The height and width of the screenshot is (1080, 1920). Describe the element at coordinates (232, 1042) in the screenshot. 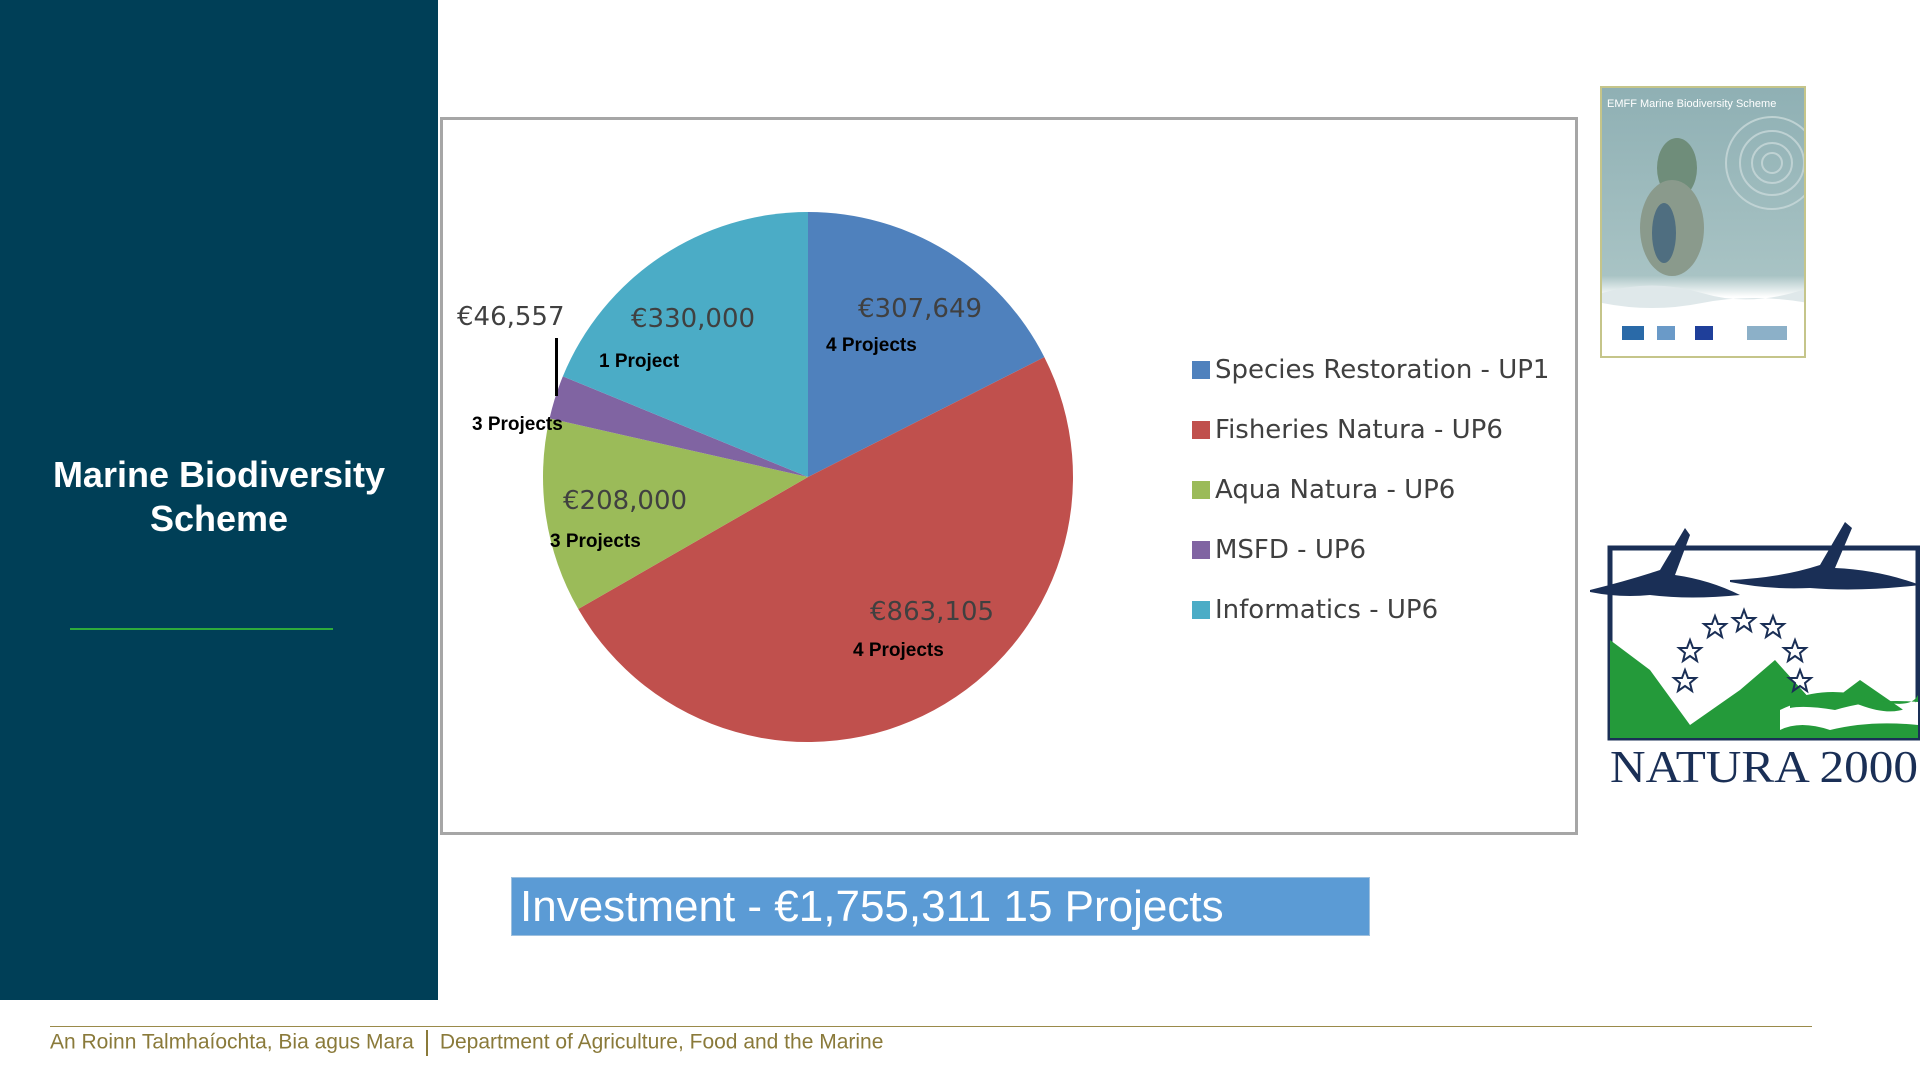

I see `footer-irish-text: An Roinn Talmhaíochta, Bia agus Mara` at that location.